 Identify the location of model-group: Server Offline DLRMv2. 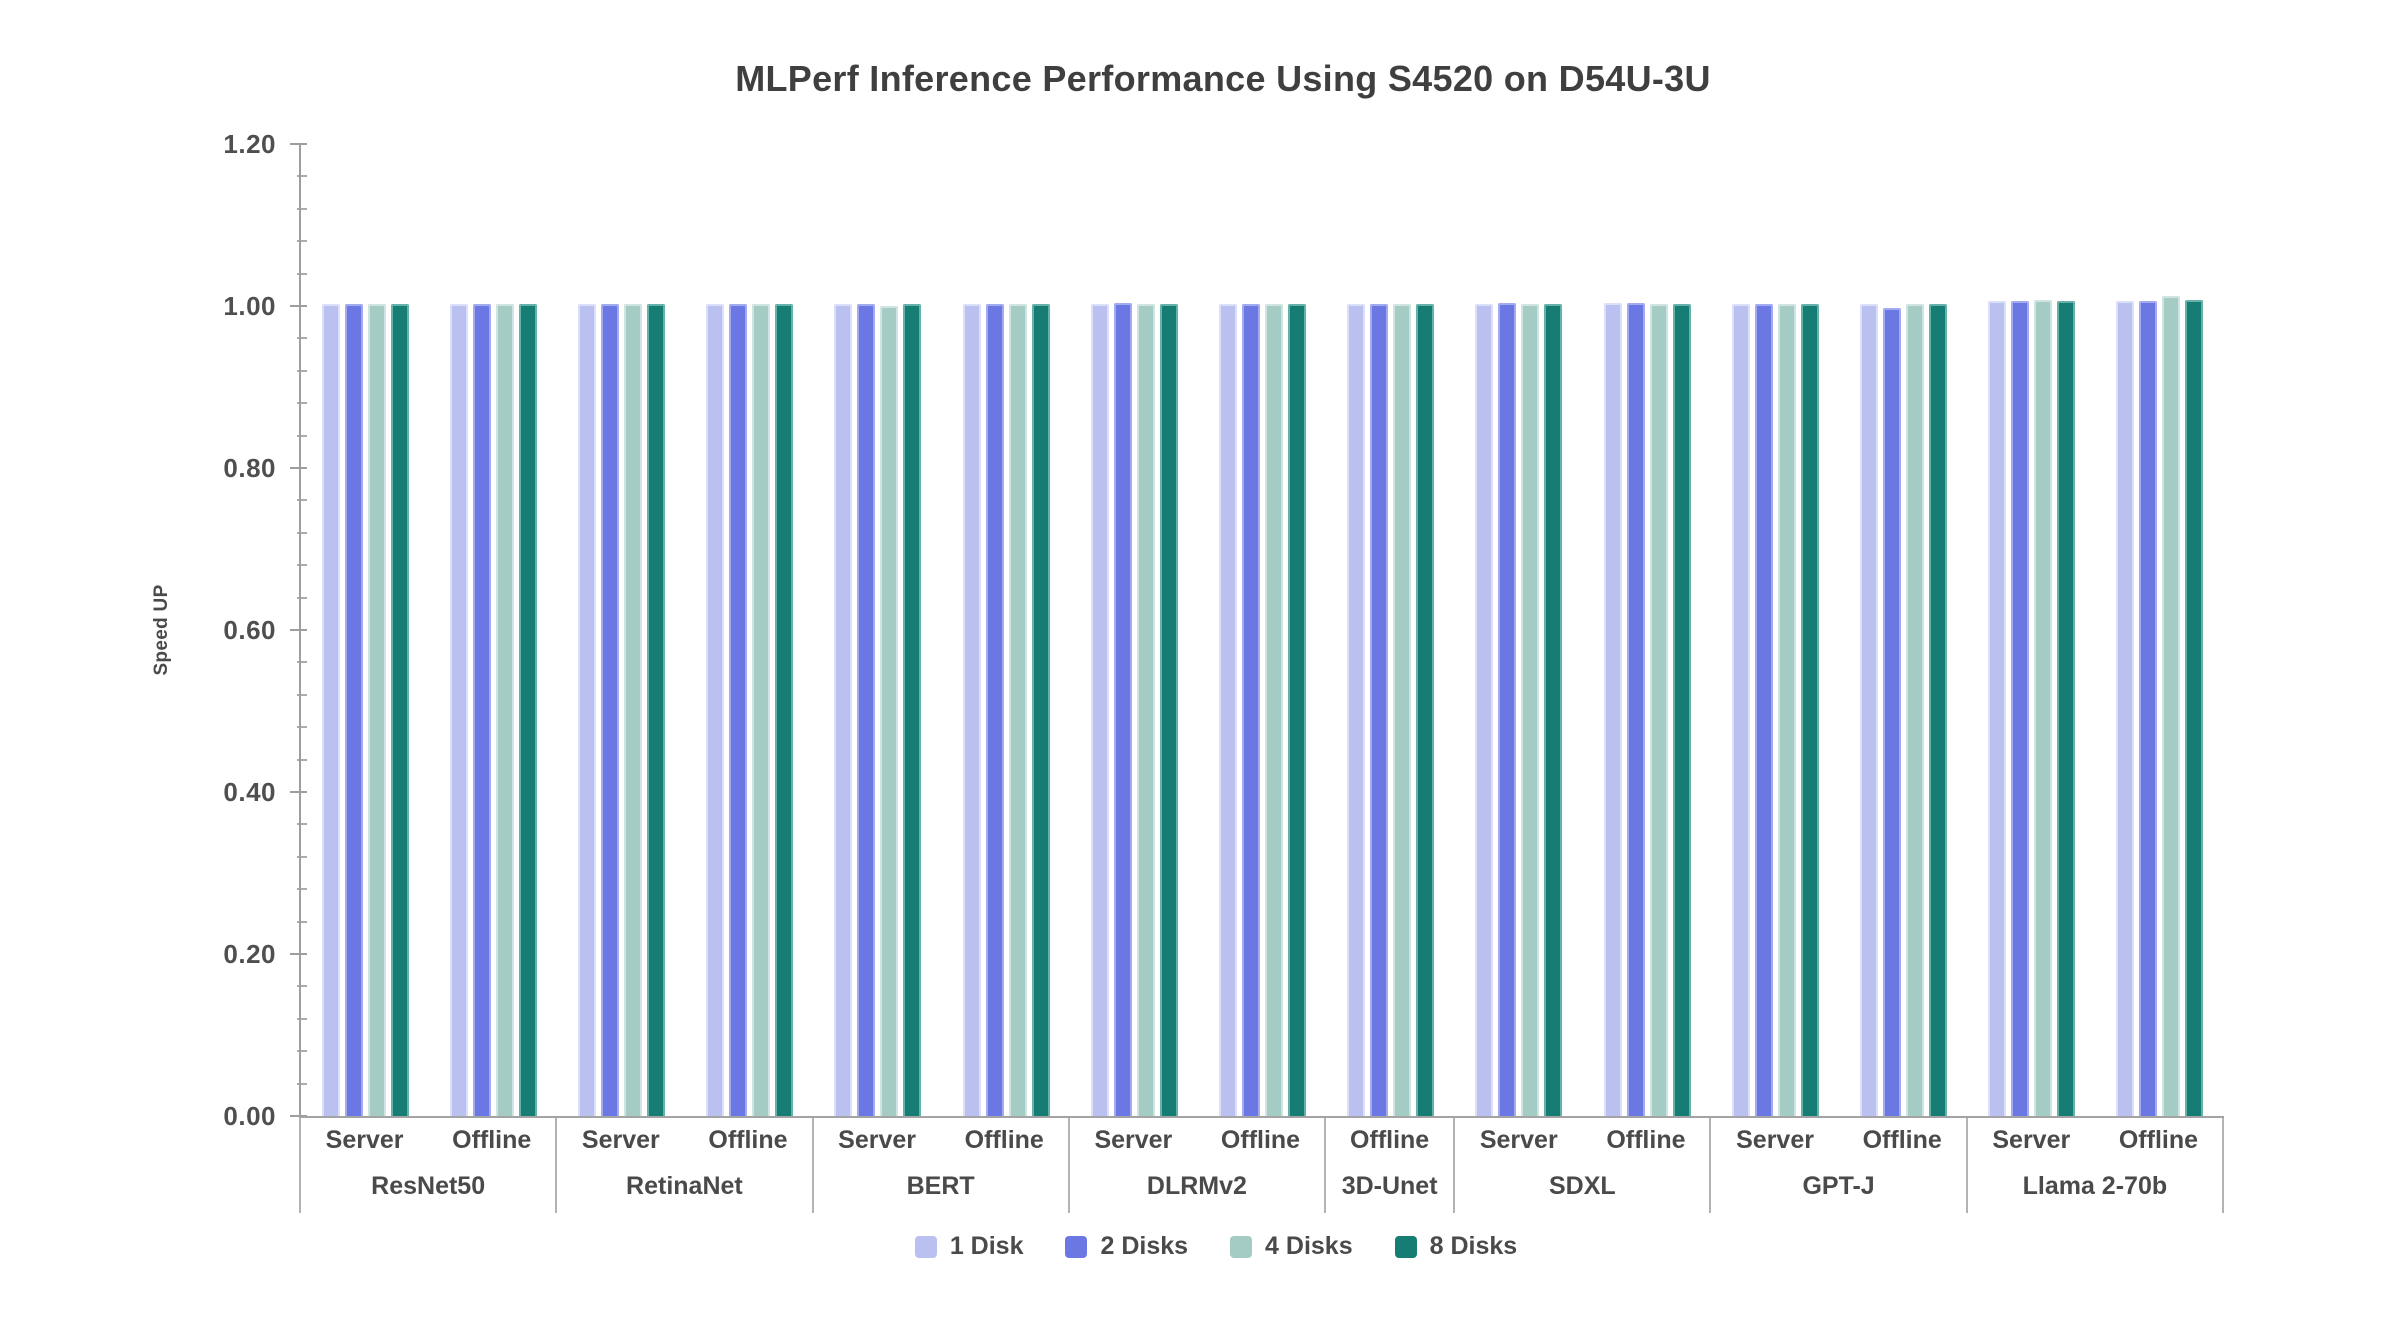
(1198, 1165).